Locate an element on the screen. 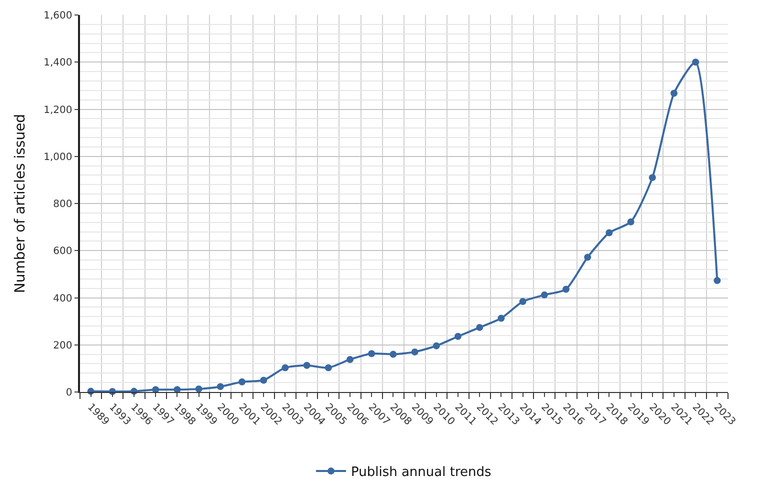  y-tick-label: 1,000 is located at coordinates (58, 157).